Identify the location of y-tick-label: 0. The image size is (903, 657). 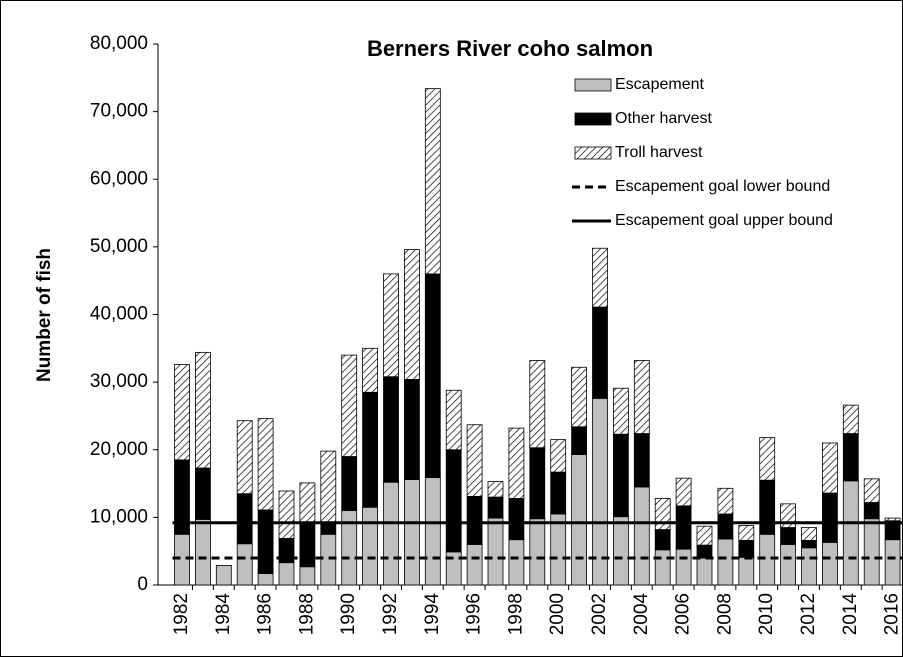
(142, 584).